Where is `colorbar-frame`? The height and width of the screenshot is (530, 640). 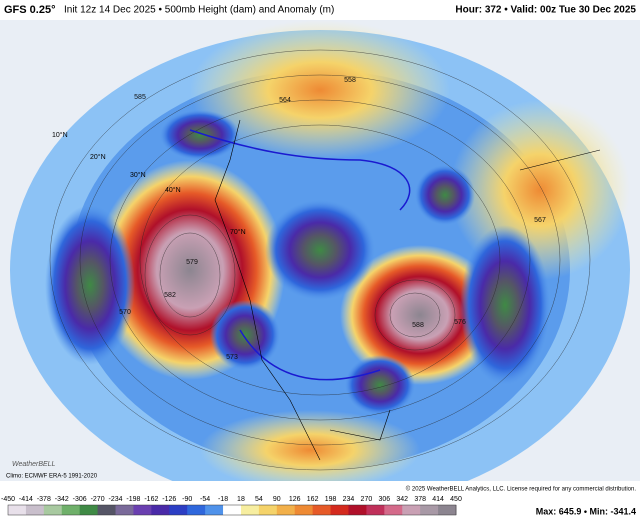 colorbar-frame is located at coordinates (232, 510).